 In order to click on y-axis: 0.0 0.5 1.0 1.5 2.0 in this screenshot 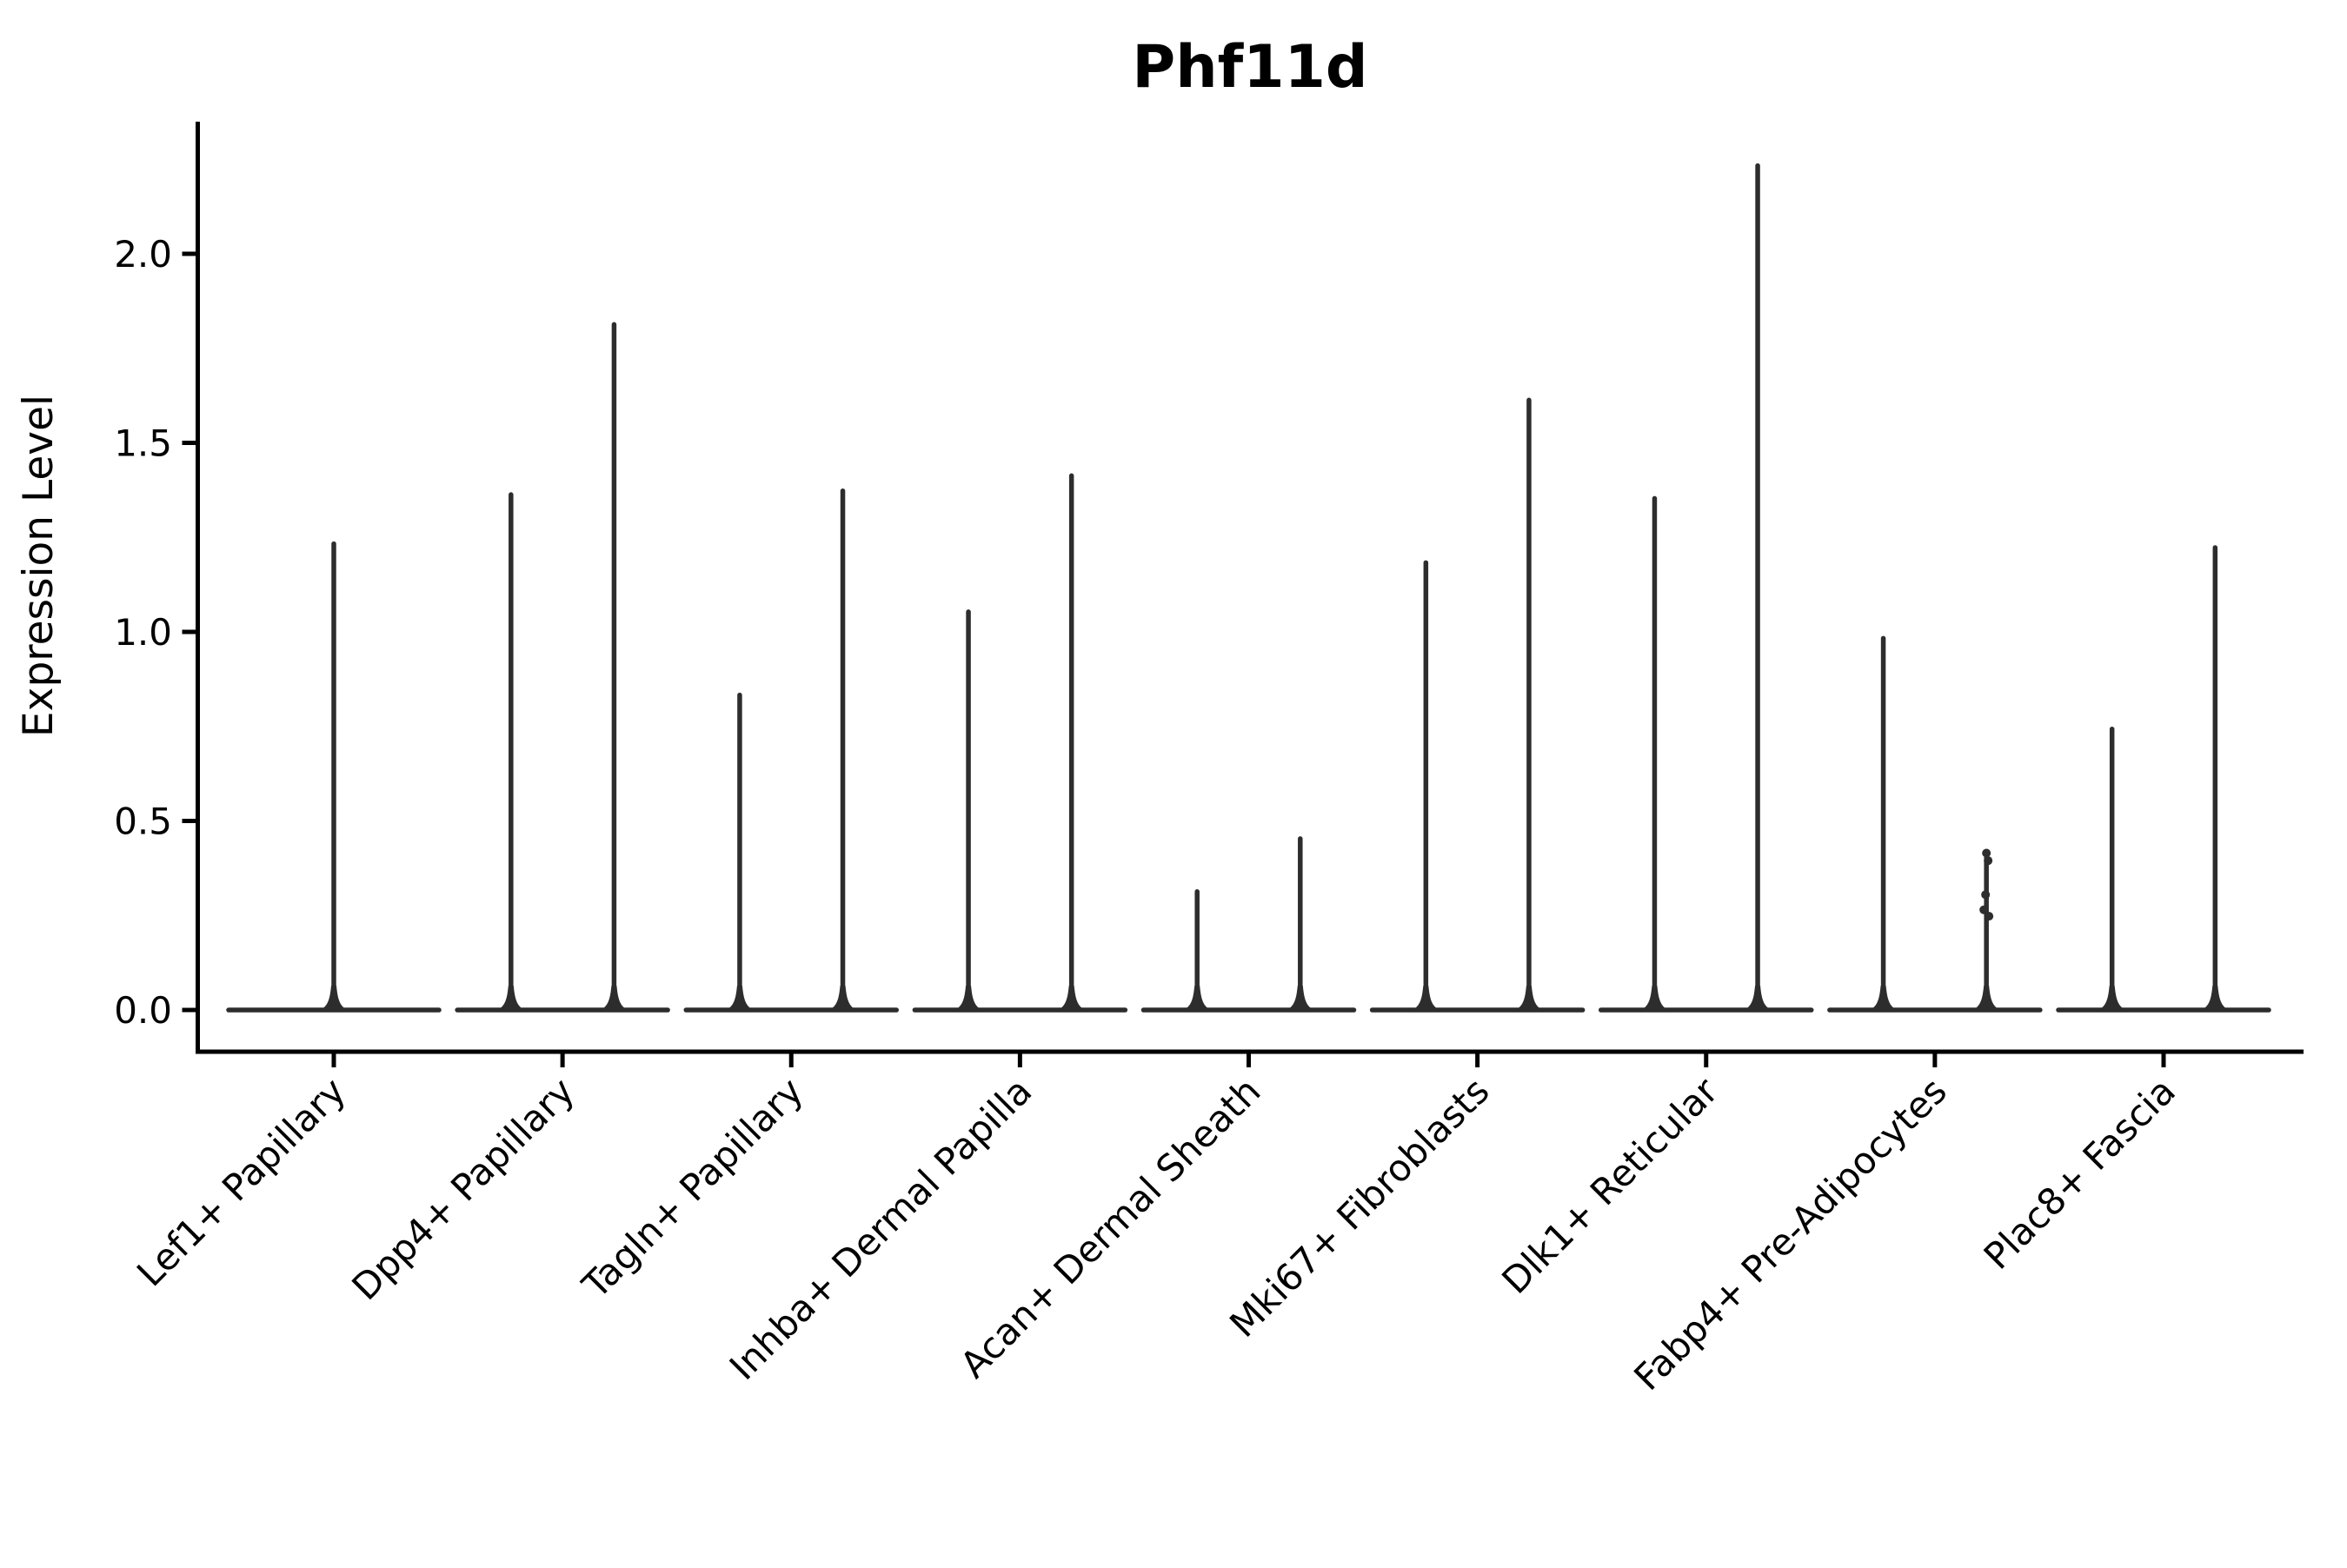, I will do `click(156, 632)`.